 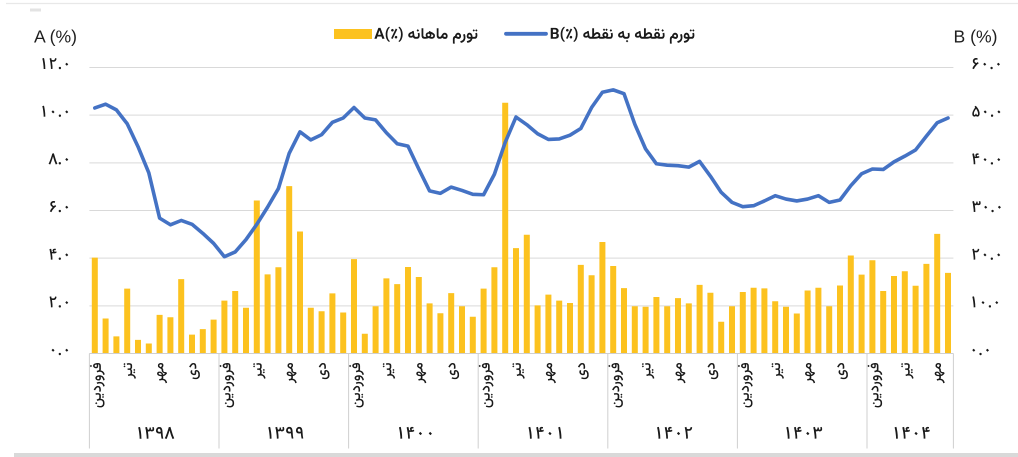 I want to click on svg-text: B (%), so click(x=976, y=36).